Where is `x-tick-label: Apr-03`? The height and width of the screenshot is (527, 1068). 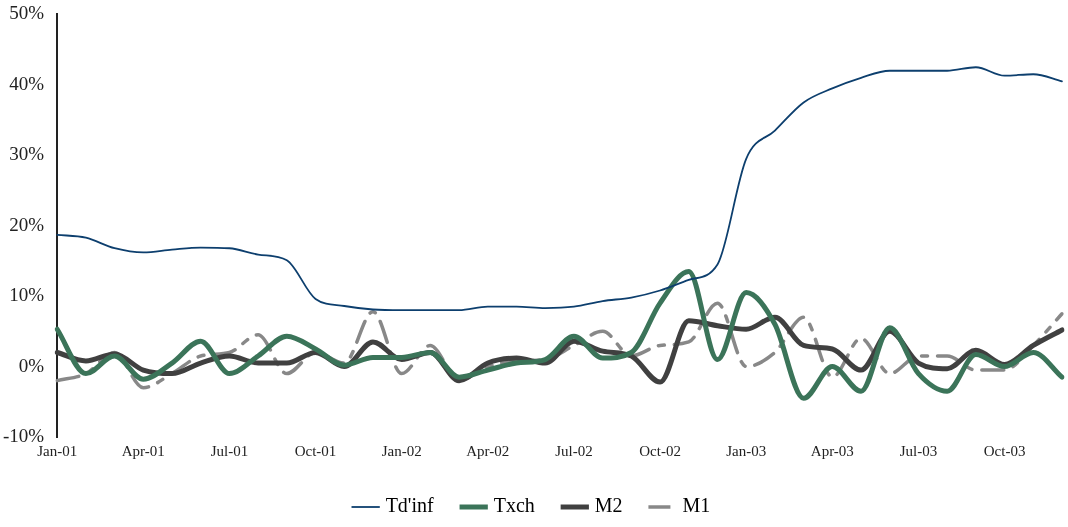
x-tick-label: Apr-03 is located at coordinates (832, 450).